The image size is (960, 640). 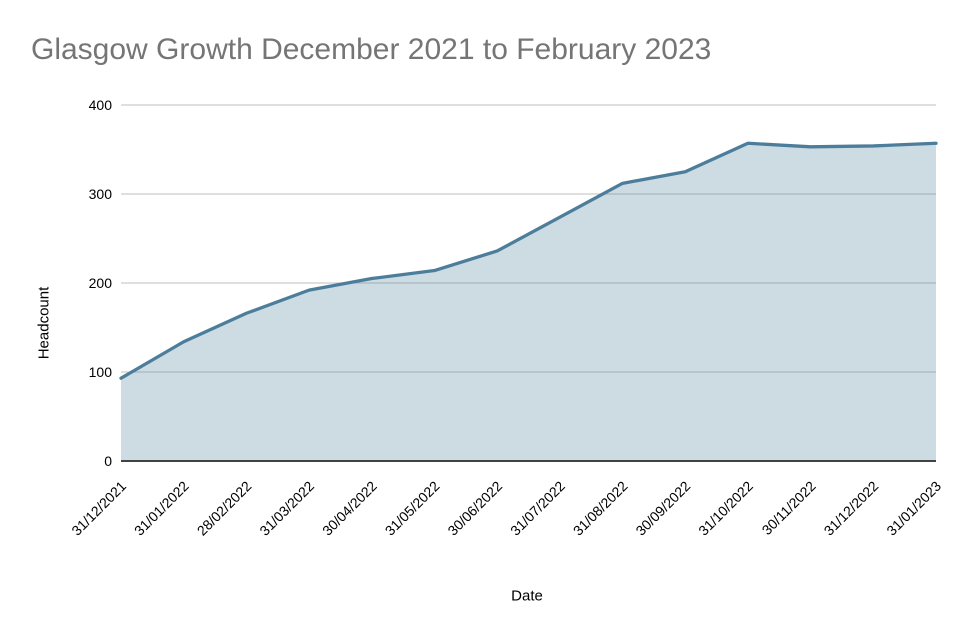 What do you see at coordinates (527, 596) in the screenshot?
I see `x-axis-title: Date` at bounding box center [527, 596].